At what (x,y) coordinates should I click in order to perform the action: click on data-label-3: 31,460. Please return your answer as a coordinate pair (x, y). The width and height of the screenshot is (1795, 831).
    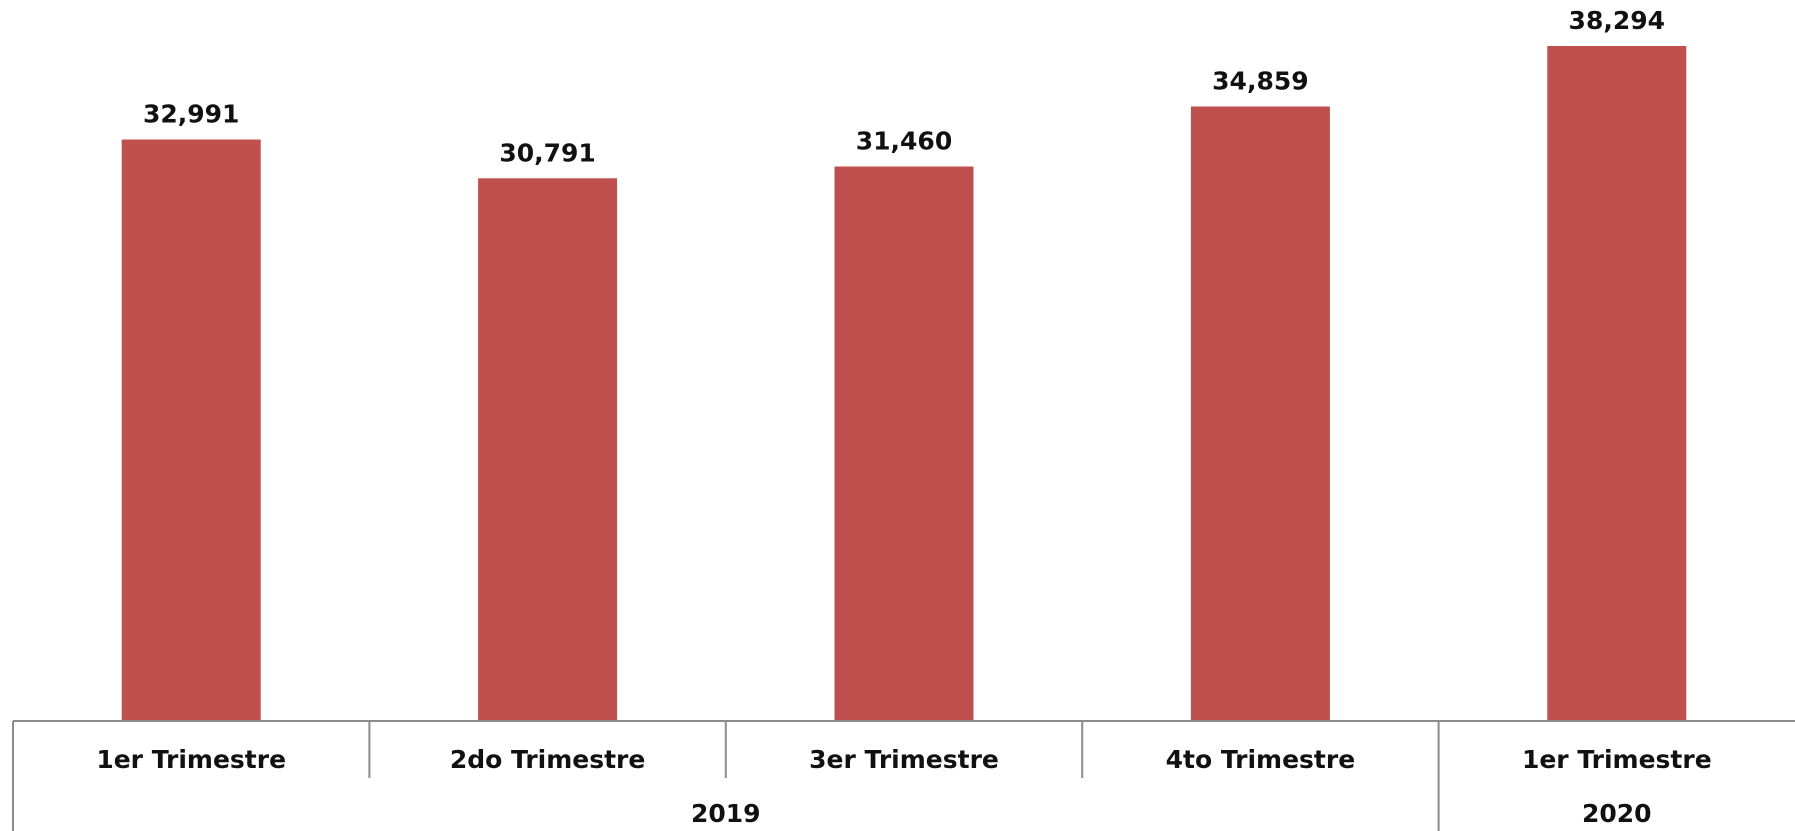
    Looking at the image, I should click on (904, 141).